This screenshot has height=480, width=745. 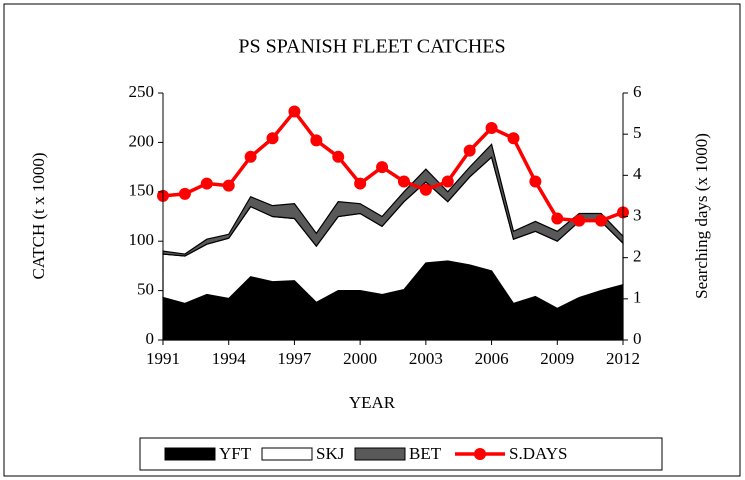 I want to click on y-tick-label: 150, so click(x=142, y=190).